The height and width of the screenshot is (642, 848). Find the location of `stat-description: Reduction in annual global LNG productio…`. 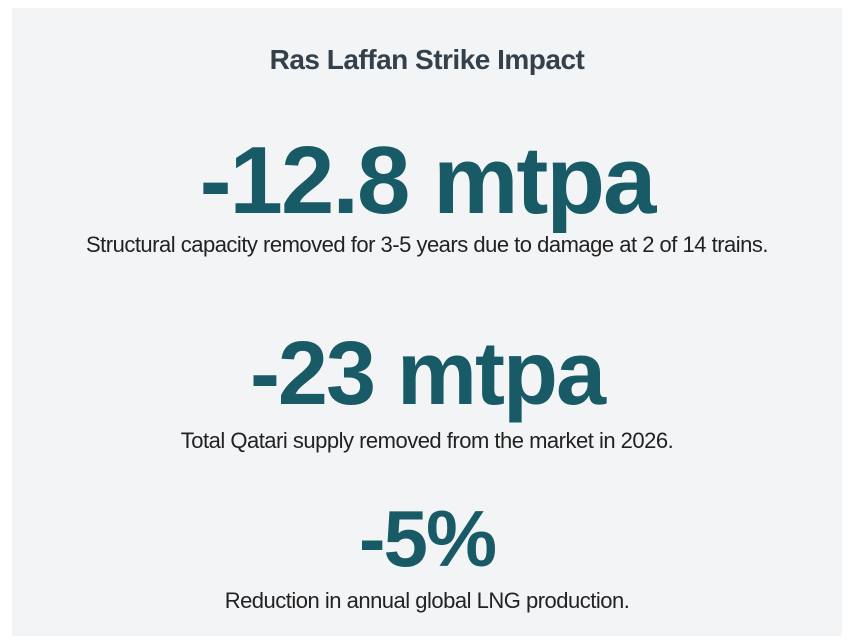

stat-description: Reduction in annual global LNG productio… is located at coordinates (427, 600).